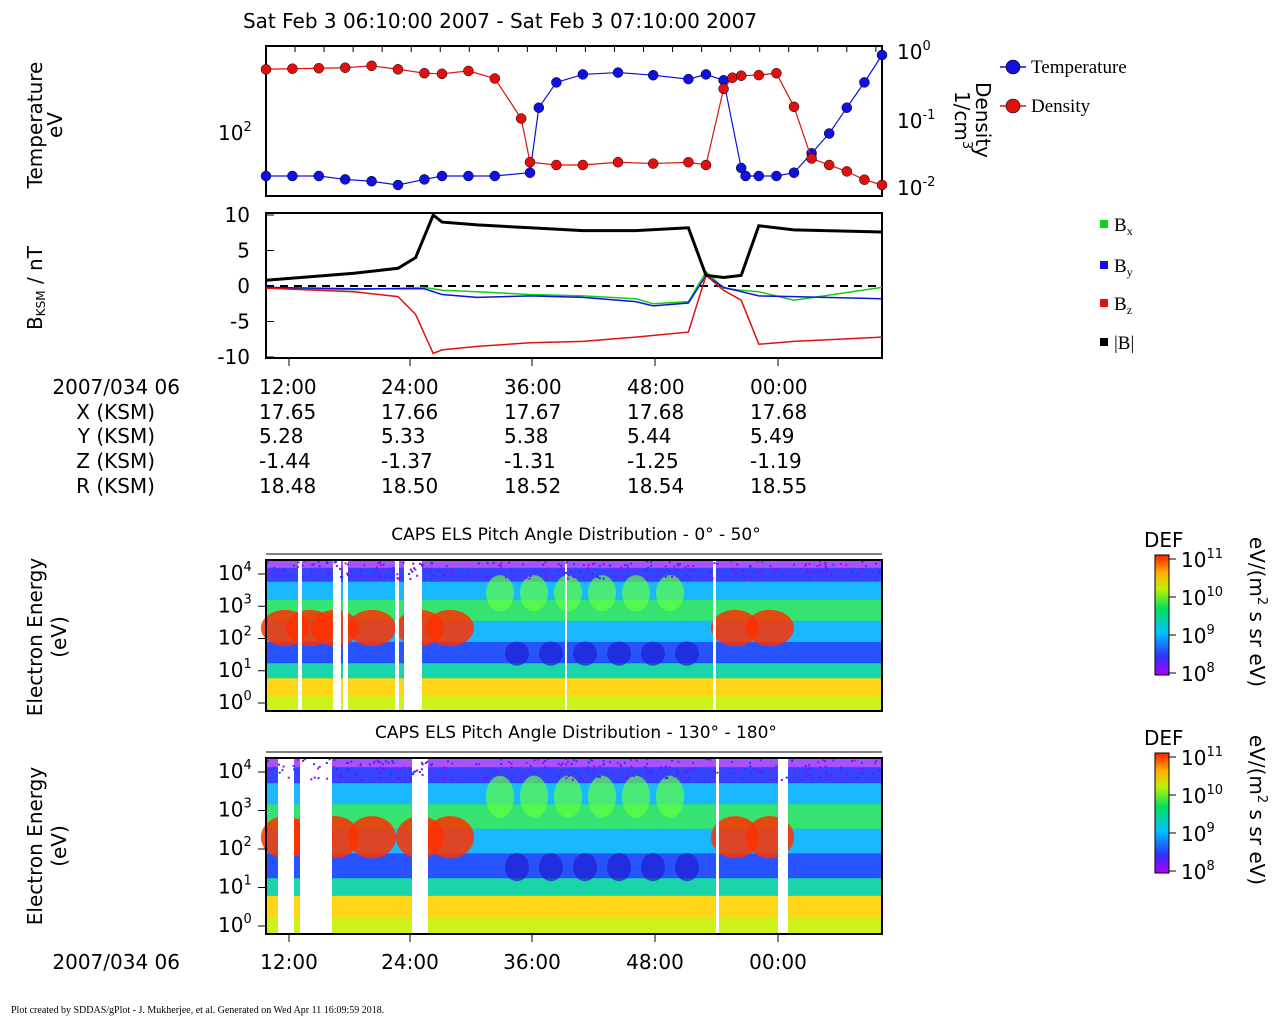 The width and height of the screenshot is (1280, 1024). What do you see at coordinates (778, 486) in the screenshot?
I see `ephemeris-cell: 18.55` at bounding box center [778, 486].